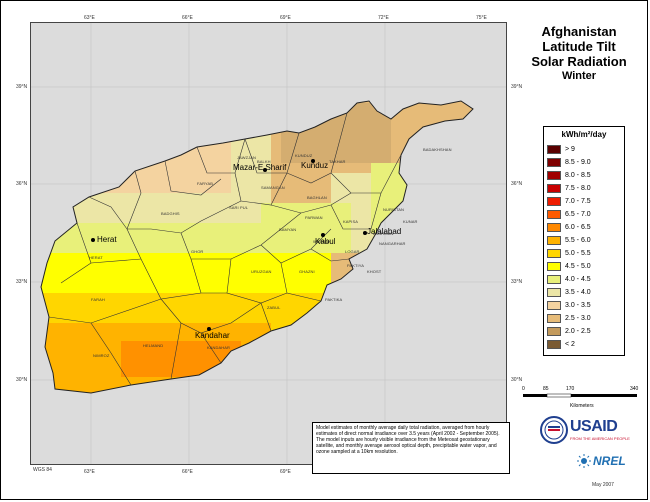 Image resolution: width=650 pixels, height=502 pixels. Describe the element at coordinates (584, 332) in the screenshot. I see `legend-row: 2.0 - 2.5` at that location.